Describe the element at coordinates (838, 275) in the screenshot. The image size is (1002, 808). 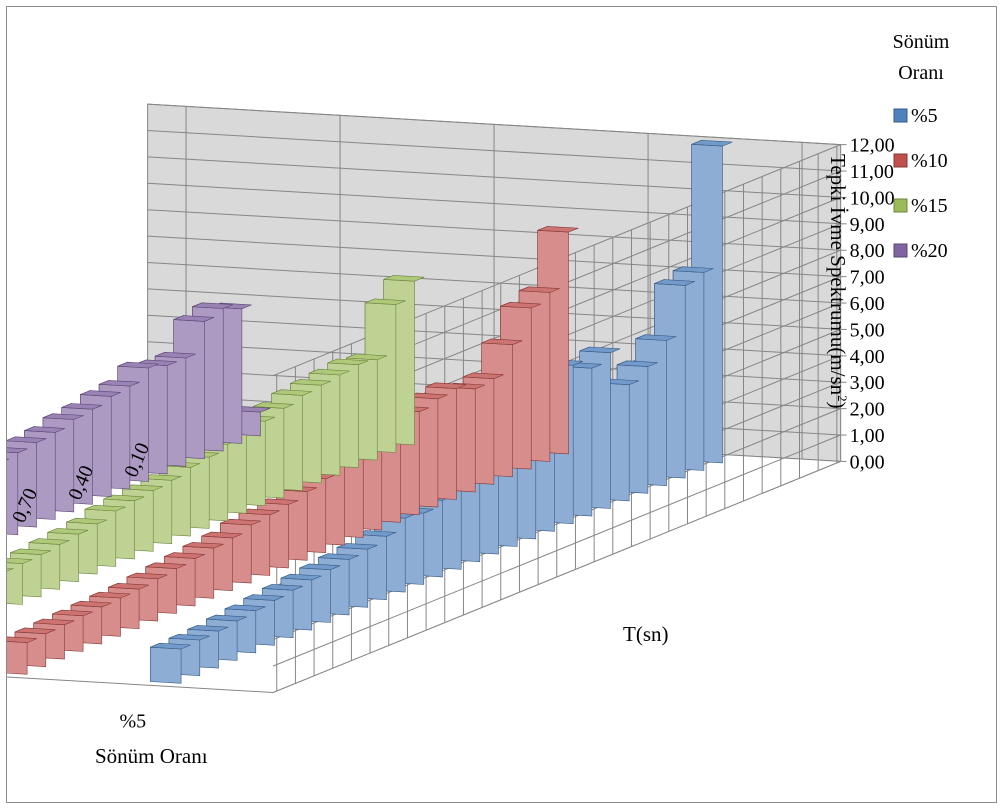
I see `y-axis-label-main: Tepki İvme Spektrumu(m/sn` at that location.